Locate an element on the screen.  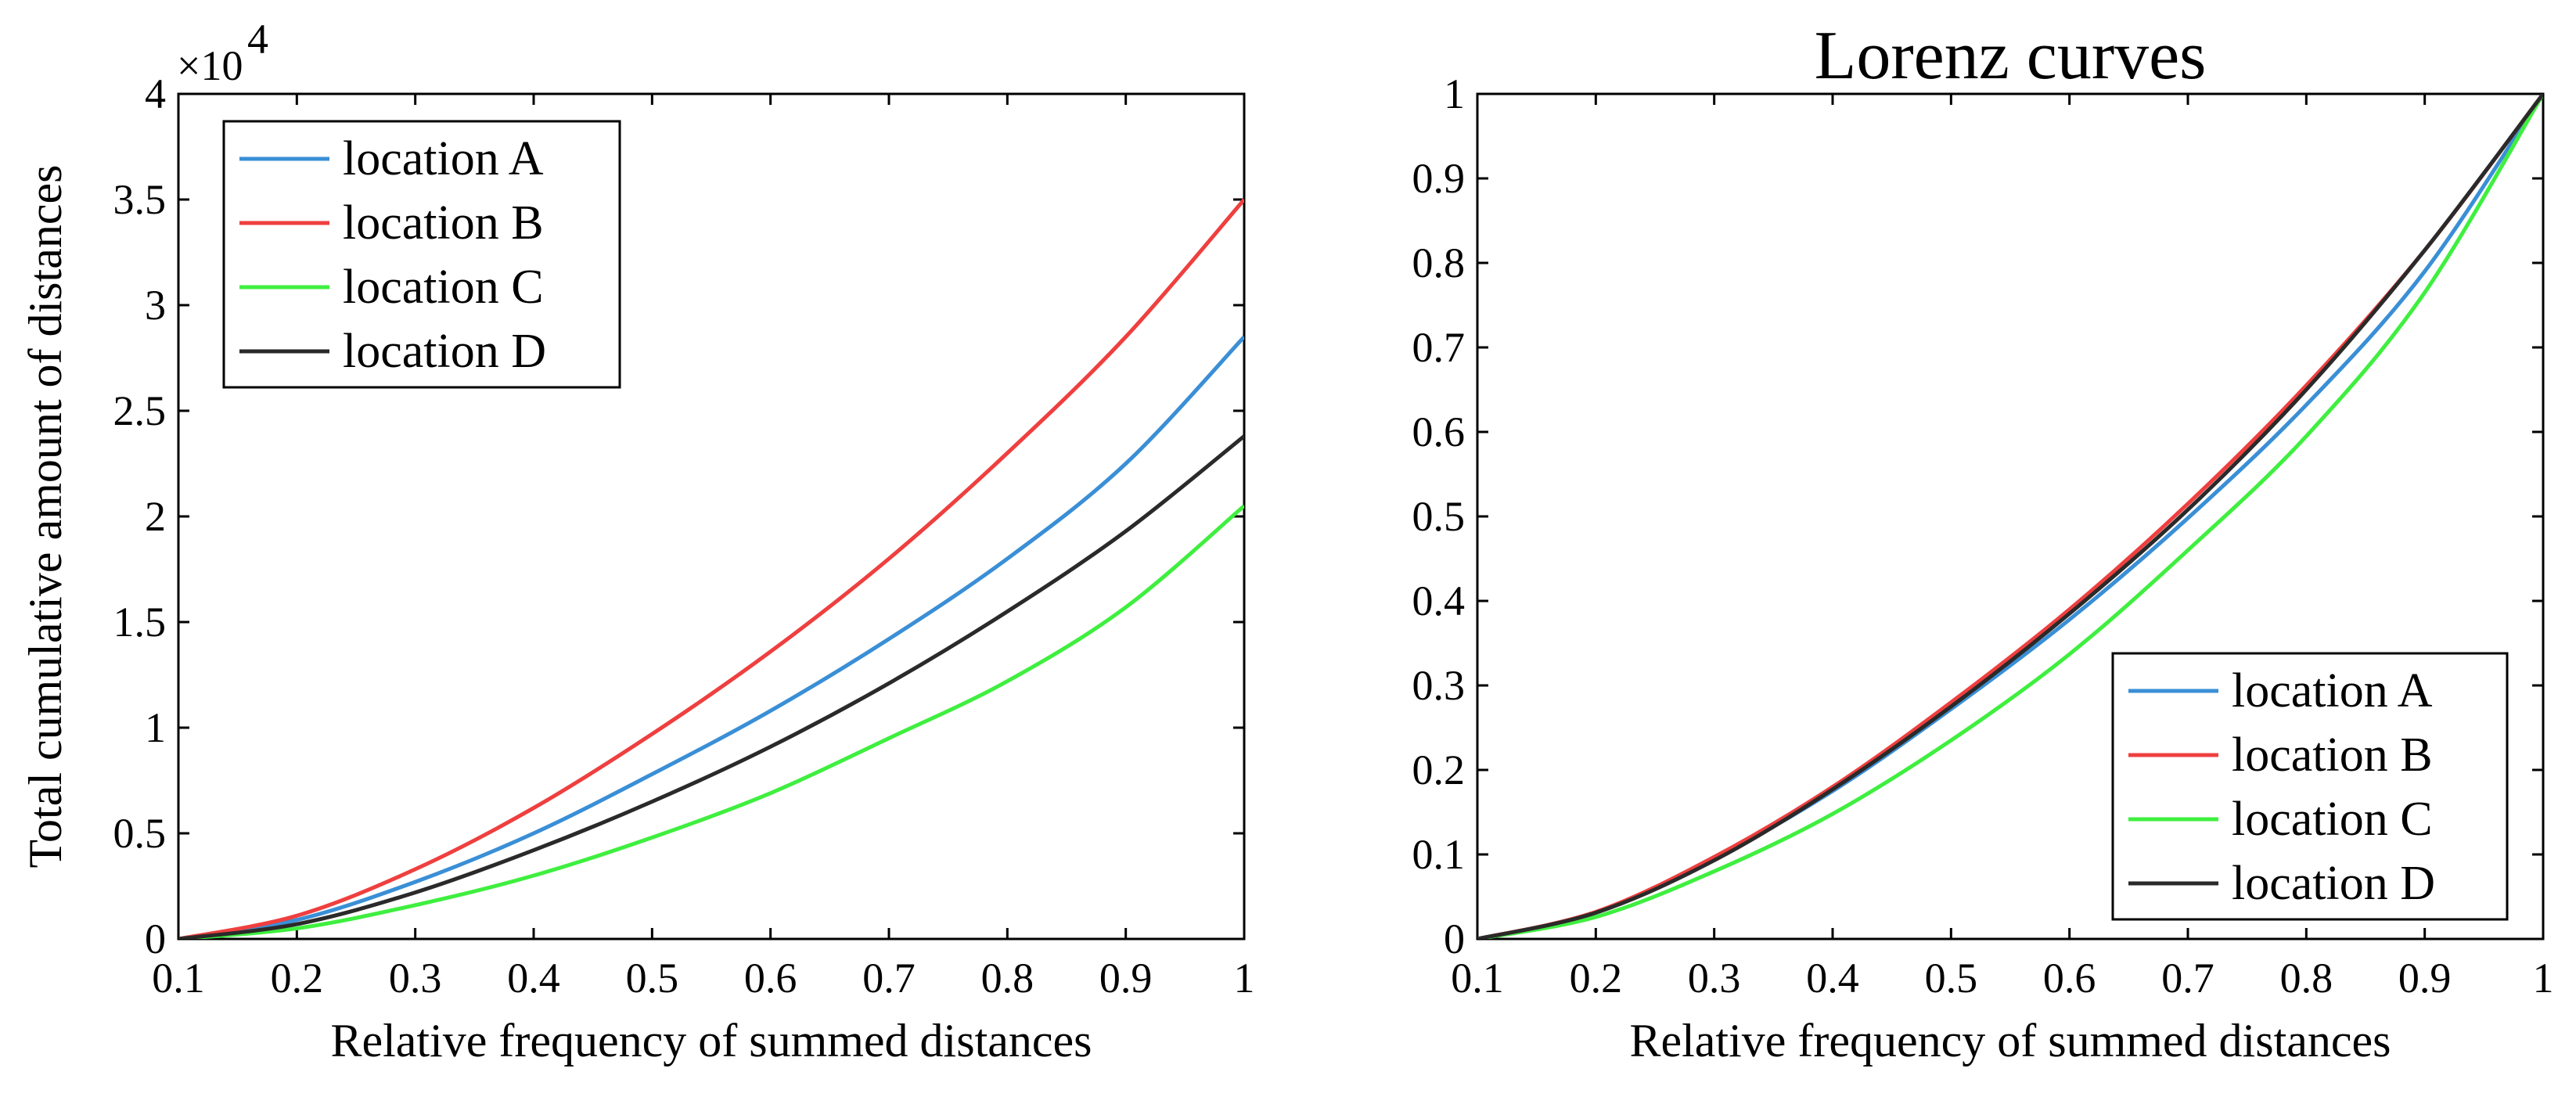
y-exponent-power: 4 is located at coordinates (257, 40).